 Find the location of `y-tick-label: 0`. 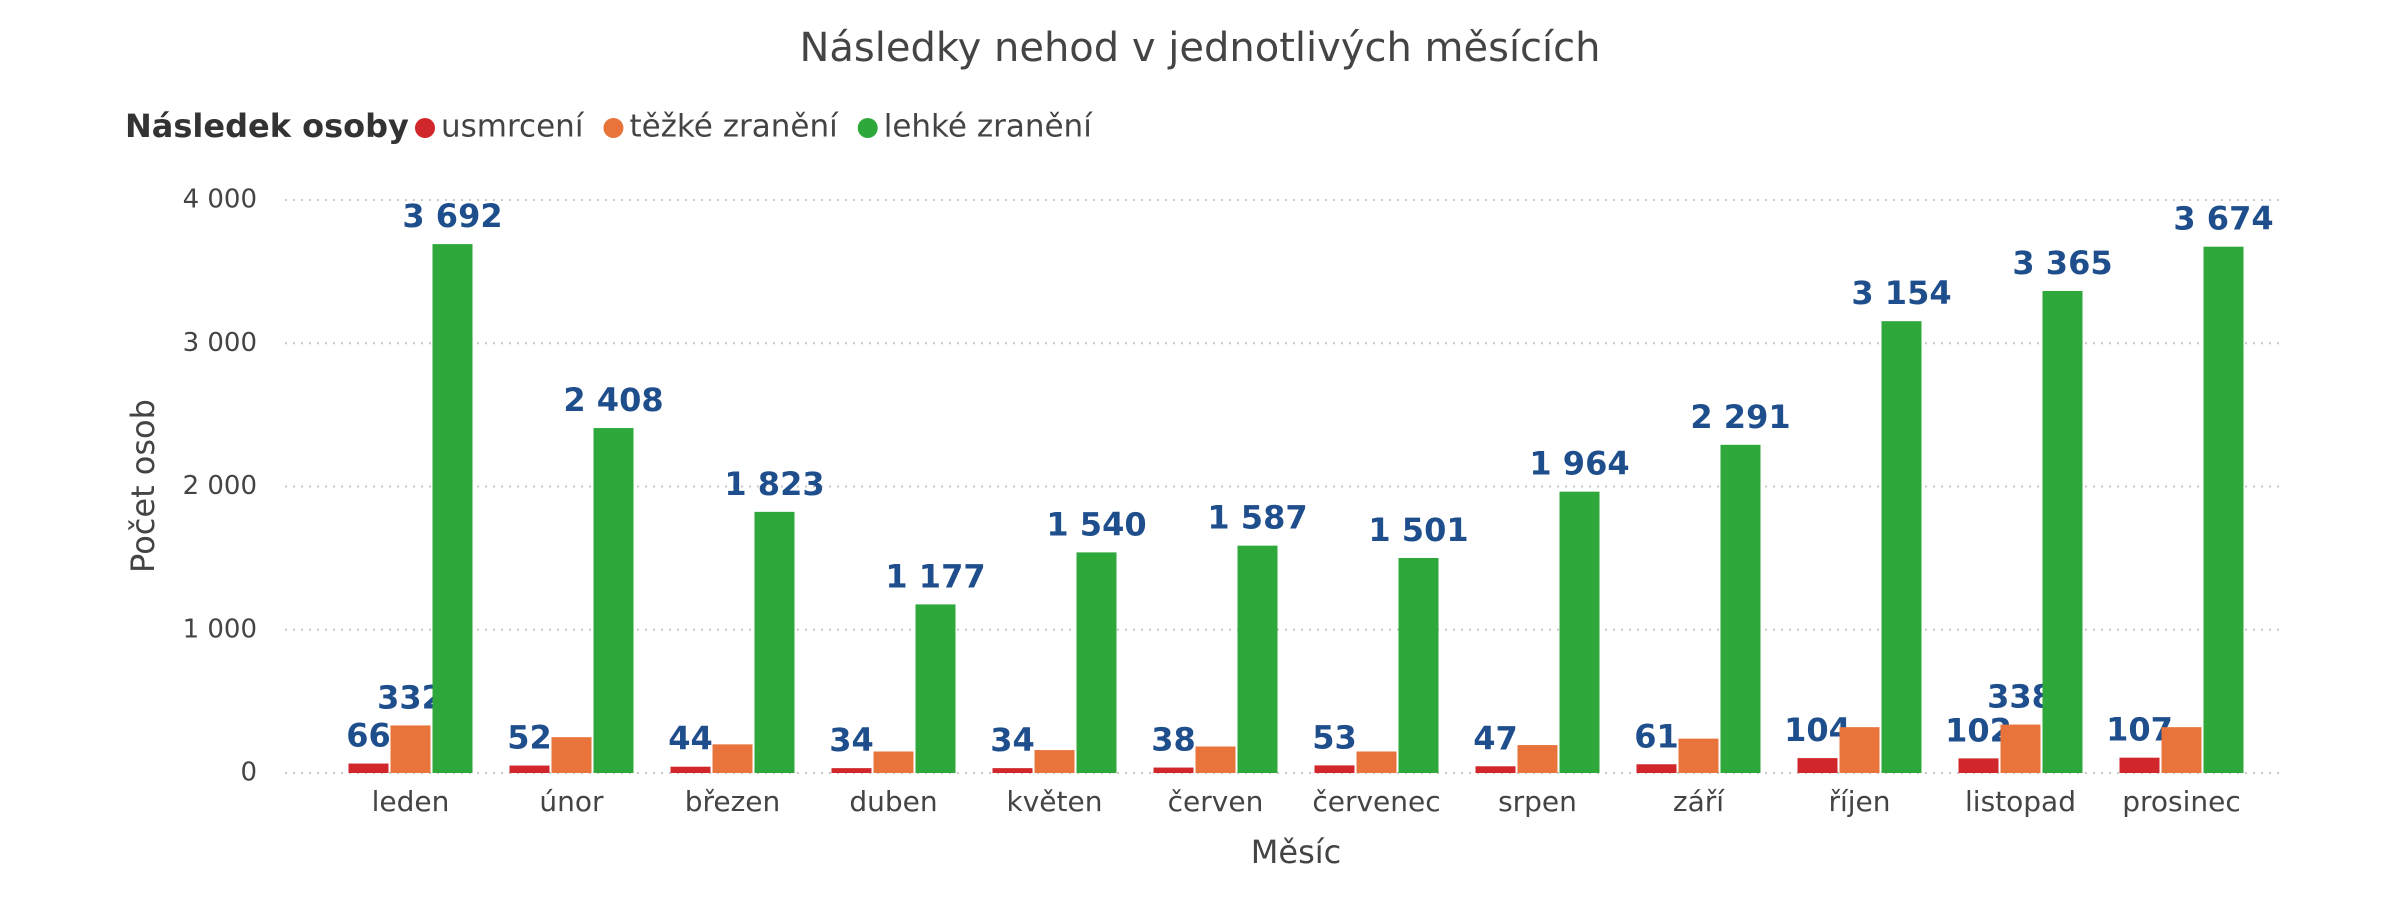

y-tick-label: 0 is located at coordinates (248, 773).